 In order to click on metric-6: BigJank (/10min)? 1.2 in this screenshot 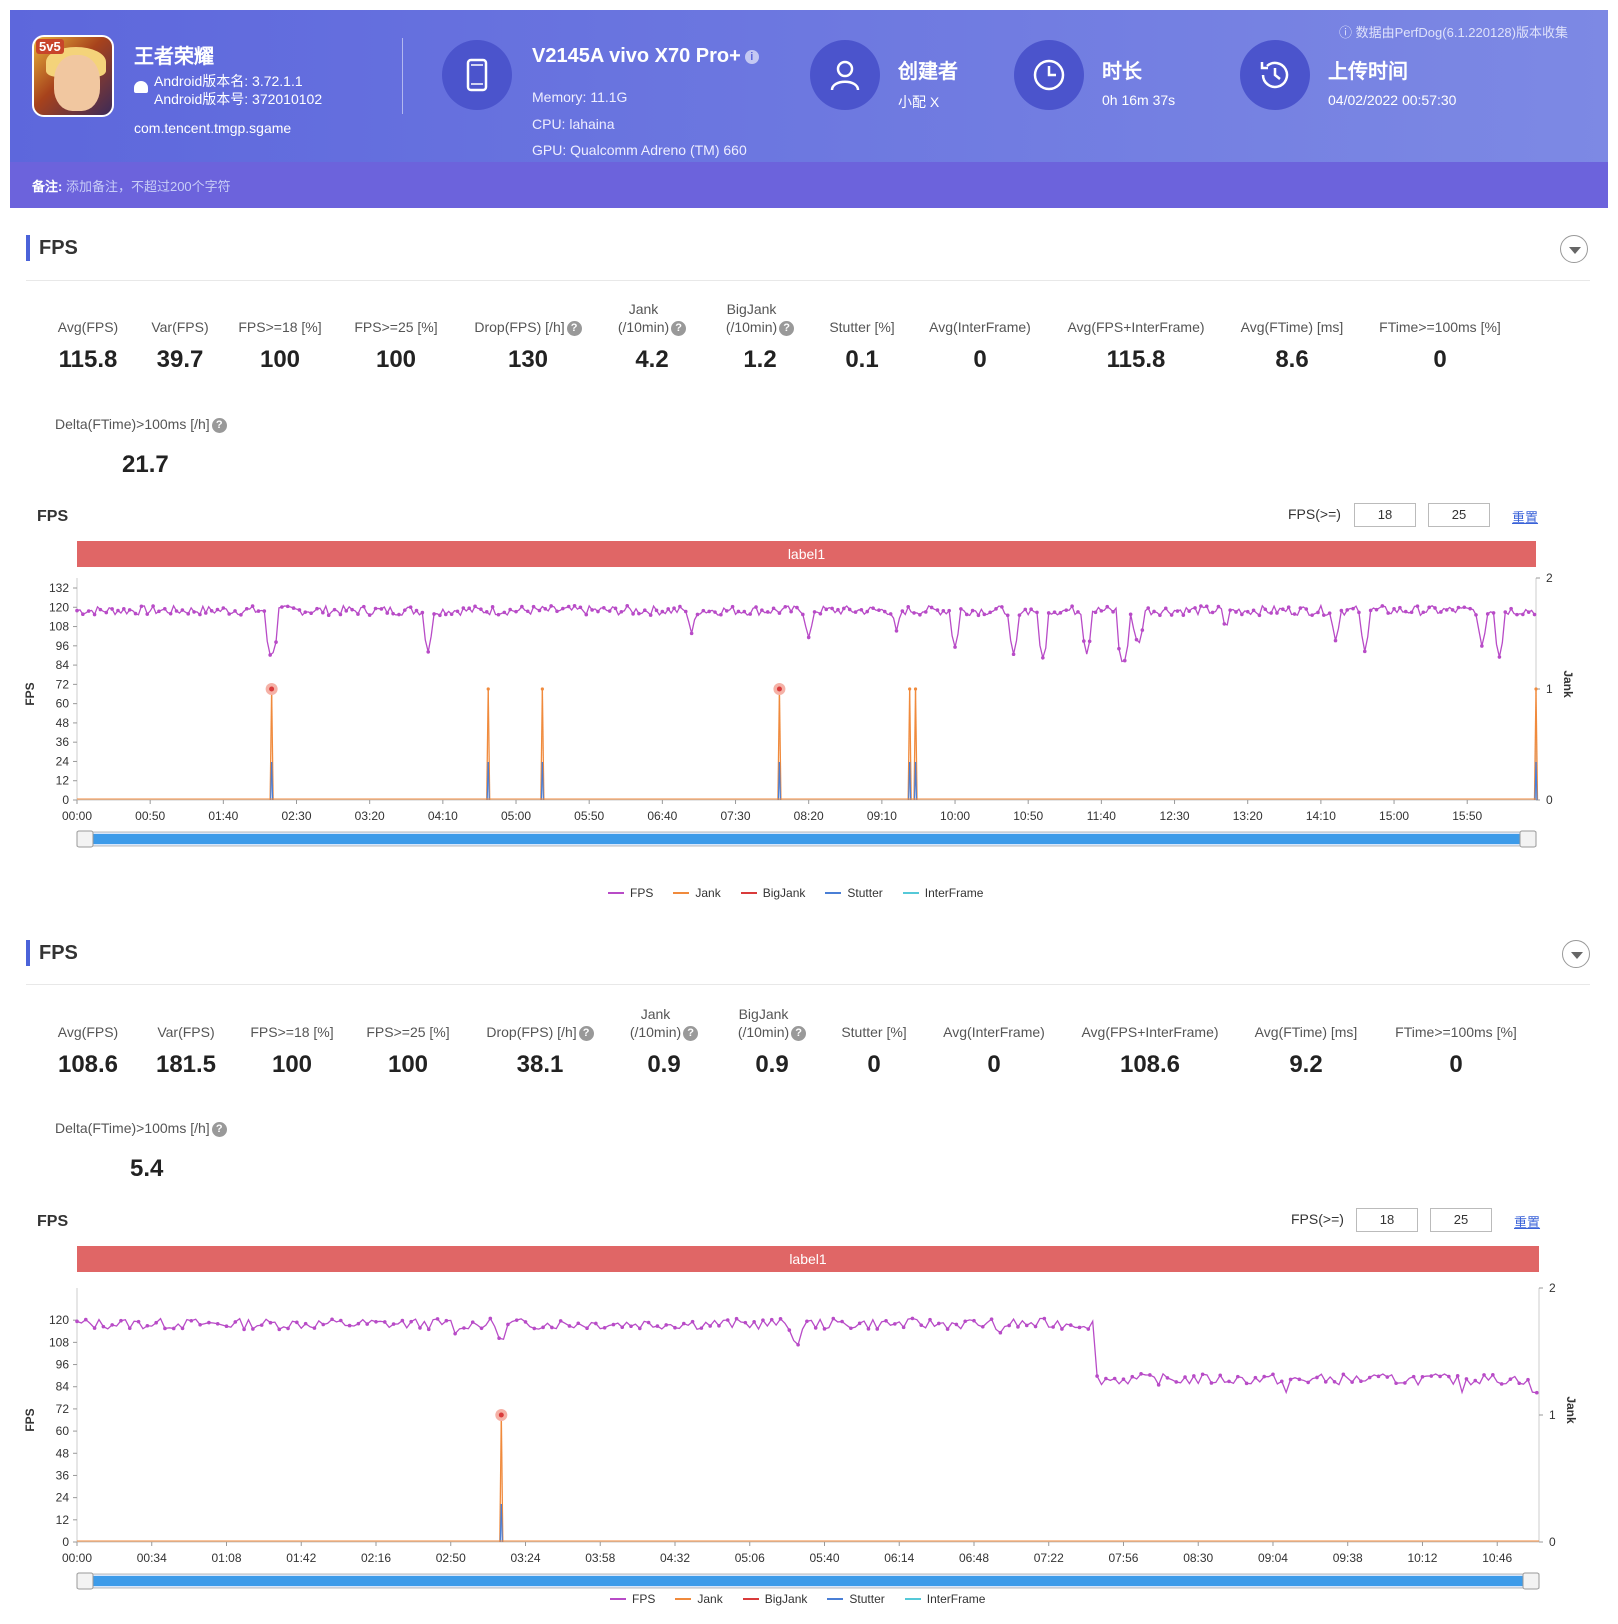, I will do `click(760, 337)`.